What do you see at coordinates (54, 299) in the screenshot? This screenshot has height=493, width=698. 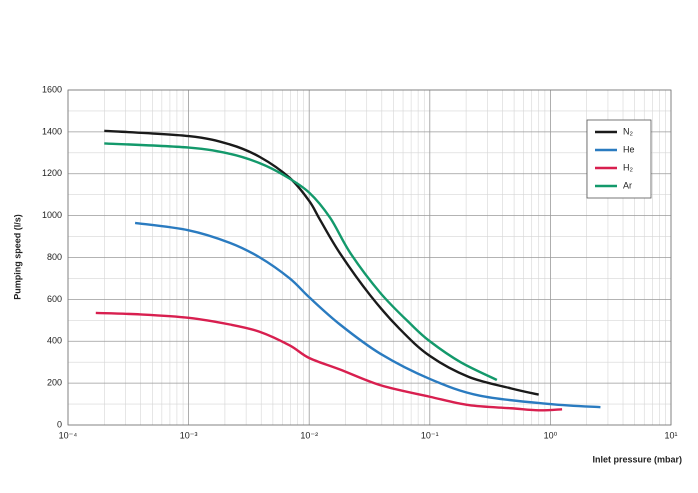 I see `y-tick-label: 600` at bounding box center [54, 299].